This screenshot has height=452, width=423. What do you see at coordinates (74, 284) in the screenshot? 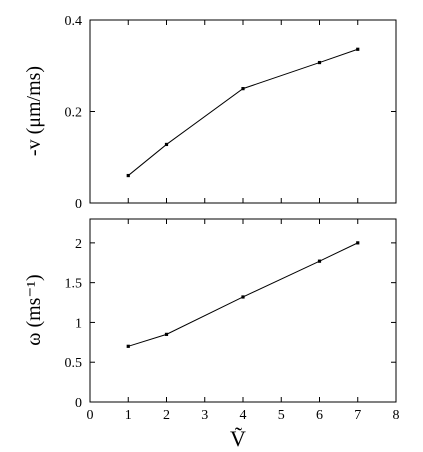
I see `bottom-ytick-label: 1.5` at bounding box center [74, 284].